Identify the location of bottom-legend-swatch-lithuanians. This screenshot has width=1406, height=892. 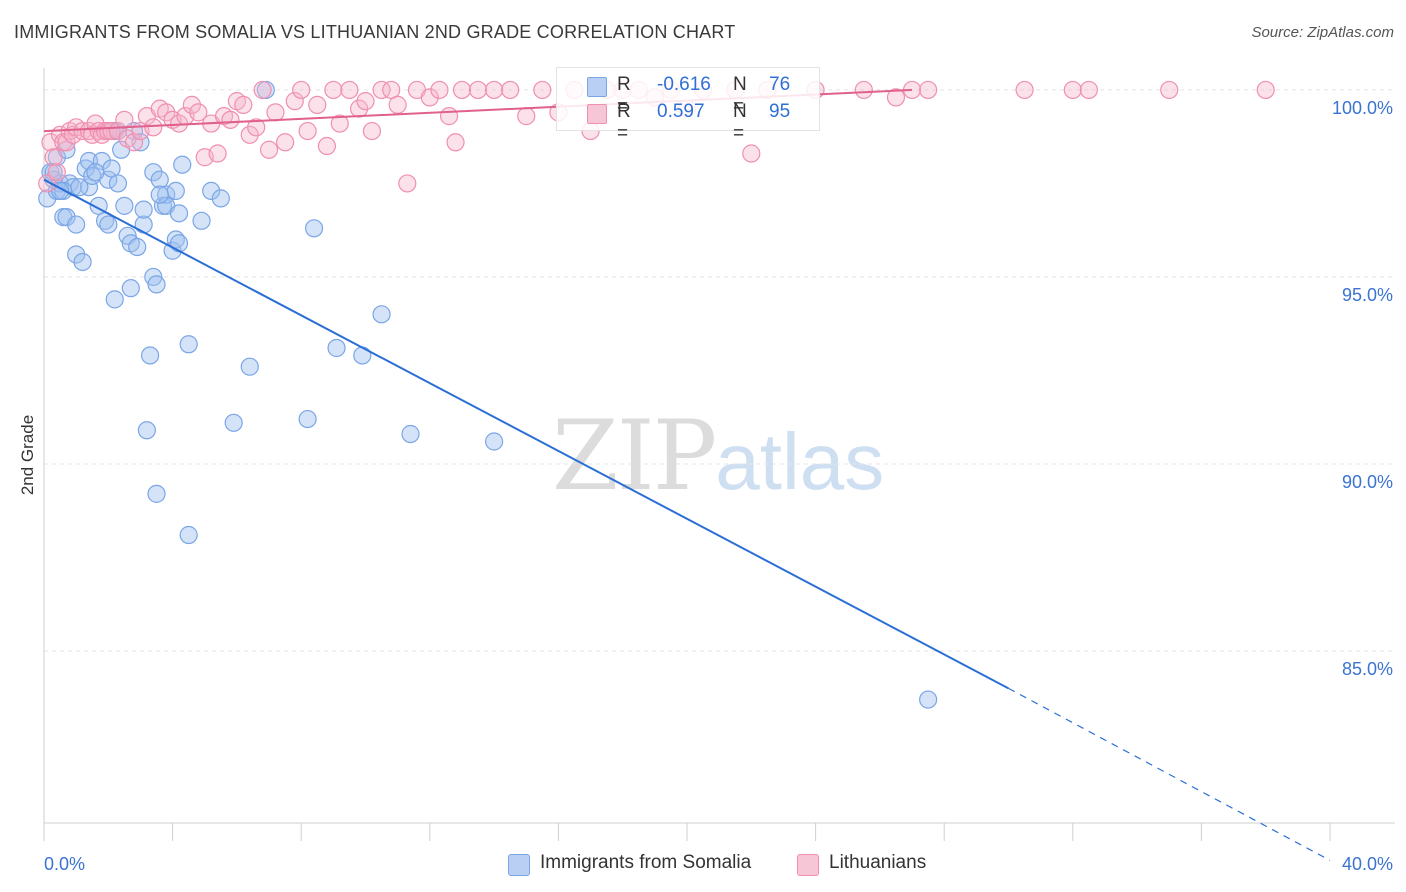
(808, 865).